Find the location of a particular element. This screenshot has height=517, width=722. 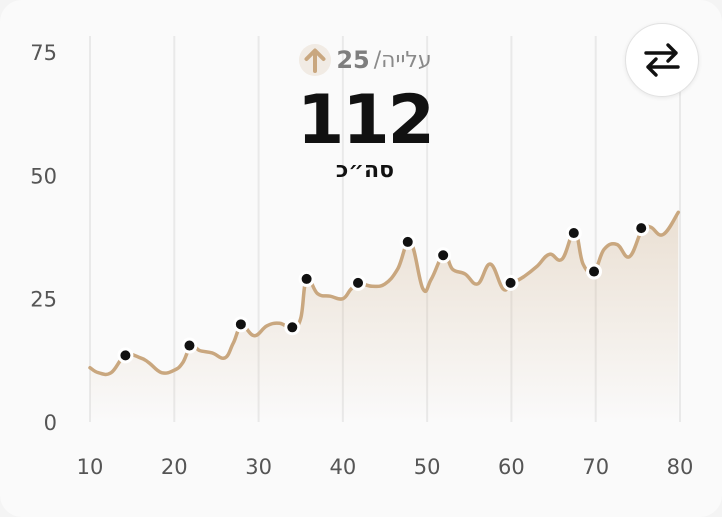

total-label: סה״כ is located at coordinates (365, 170).